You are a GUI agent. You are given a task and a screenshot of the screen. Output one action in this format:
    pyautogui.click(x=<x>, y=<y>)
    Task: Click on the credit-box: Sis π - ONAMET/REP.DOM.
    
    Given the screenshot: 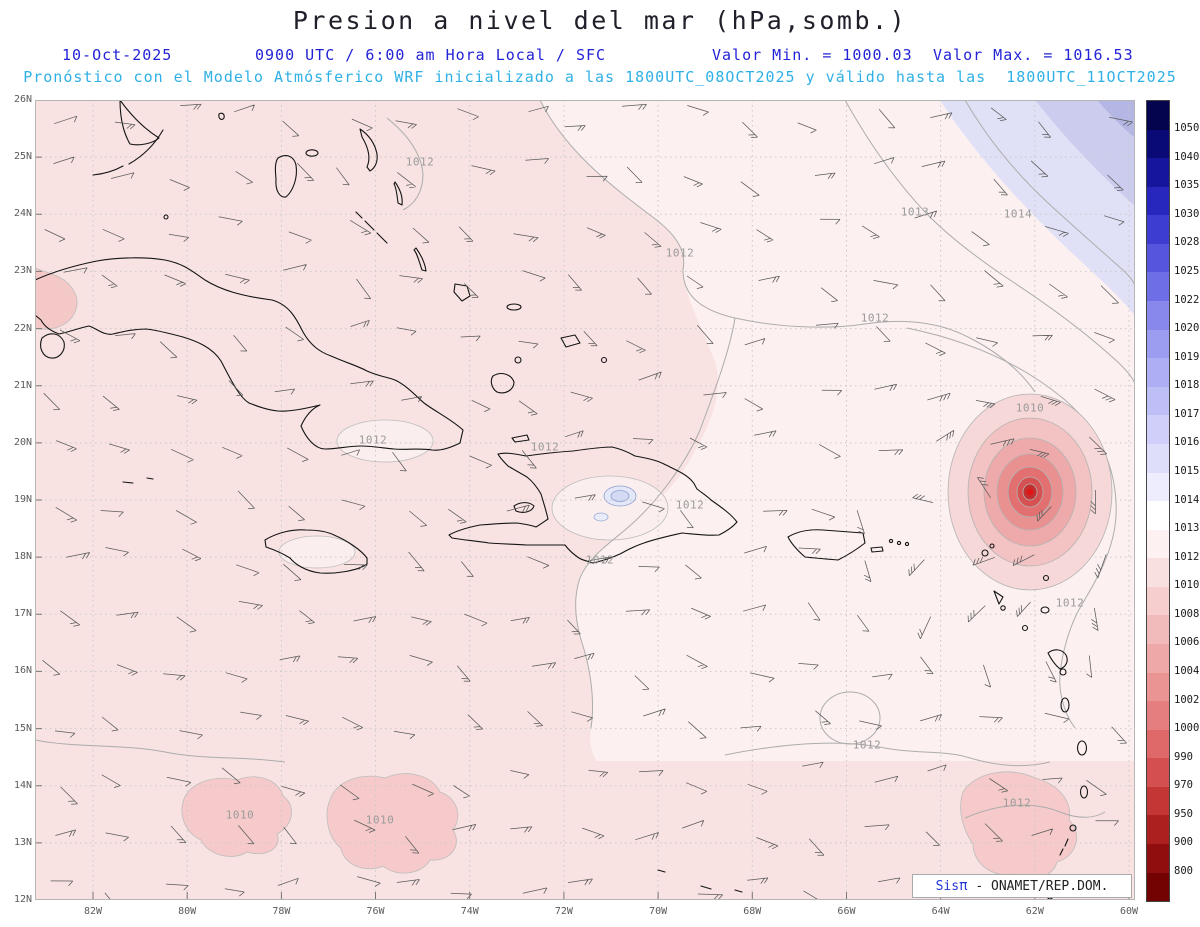 What is the action you would take?
    pyautogui.click(x=1022, y=886)
    